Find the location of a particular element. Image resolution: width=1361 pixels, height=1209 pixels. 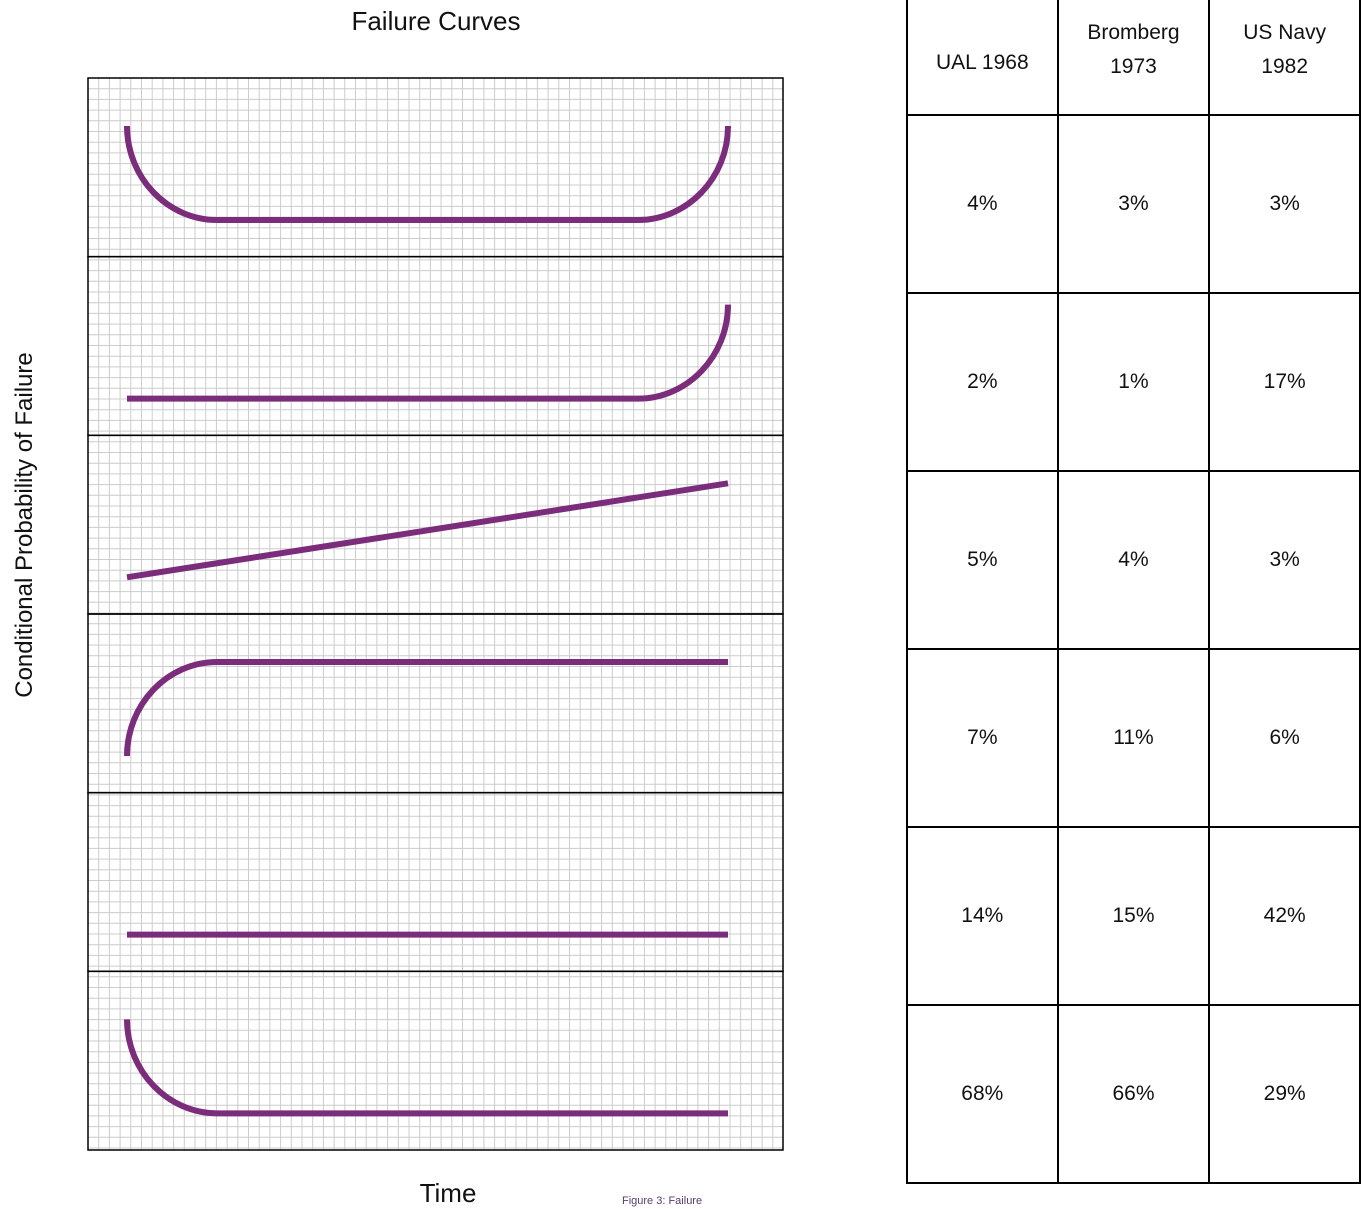

table-cell: 1% is located at coordinates (1133, 382).